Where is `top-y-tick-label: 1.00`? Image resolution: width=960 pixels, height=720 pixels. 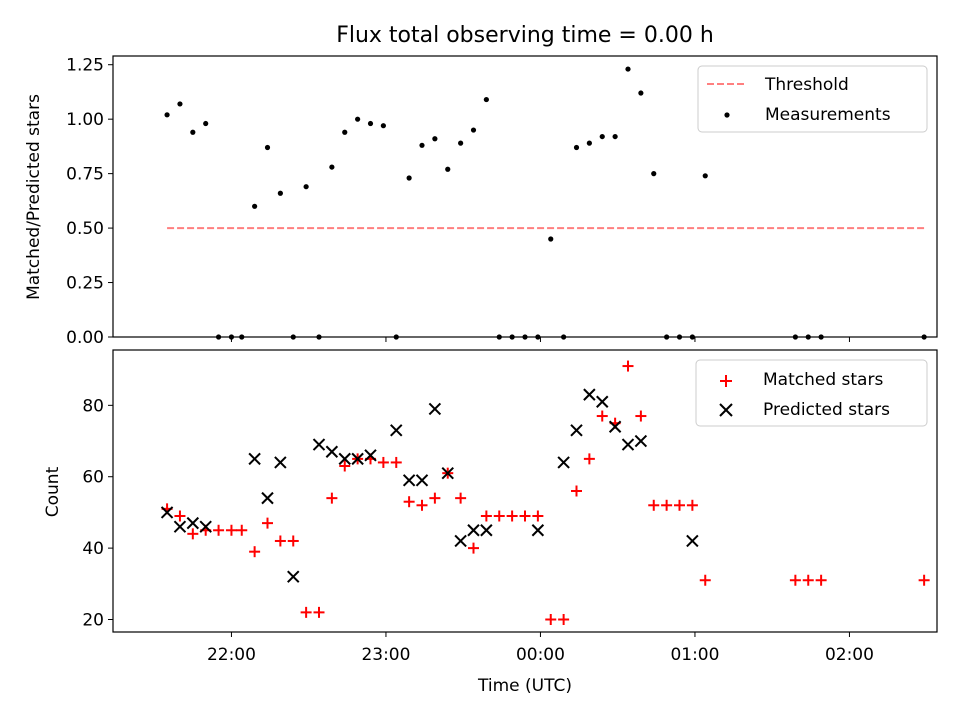
top-y-tick-label: 1.00 is located at coordinates (85, 120).